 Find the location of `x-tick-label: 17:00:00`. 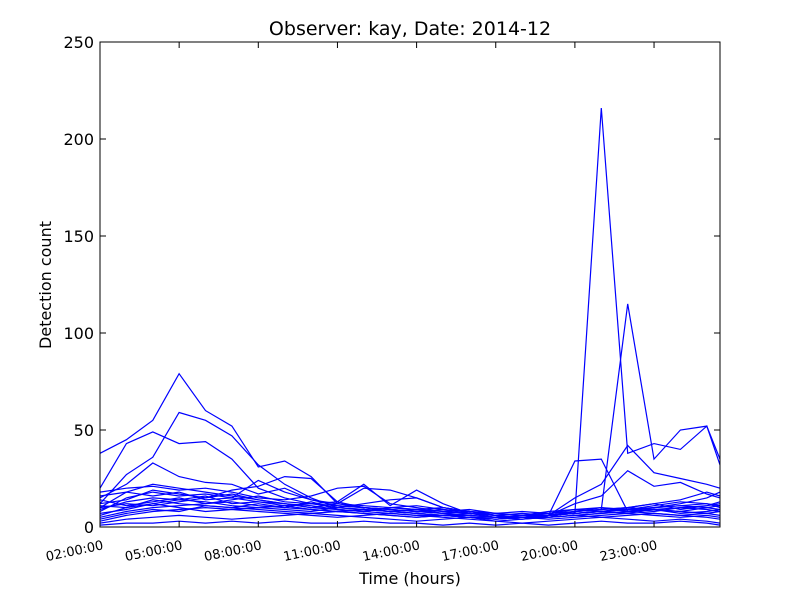

x-tick-label: 17:00:00 is located at coordinates (470, 551).